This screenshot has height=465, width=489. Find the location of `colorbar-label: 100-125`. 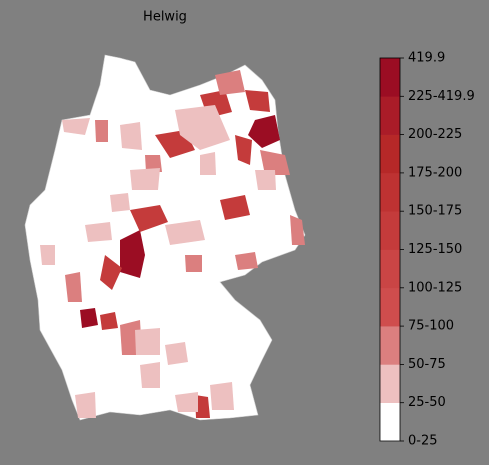

colorbar-label: 100-125 is located at coordinates (435, 287).